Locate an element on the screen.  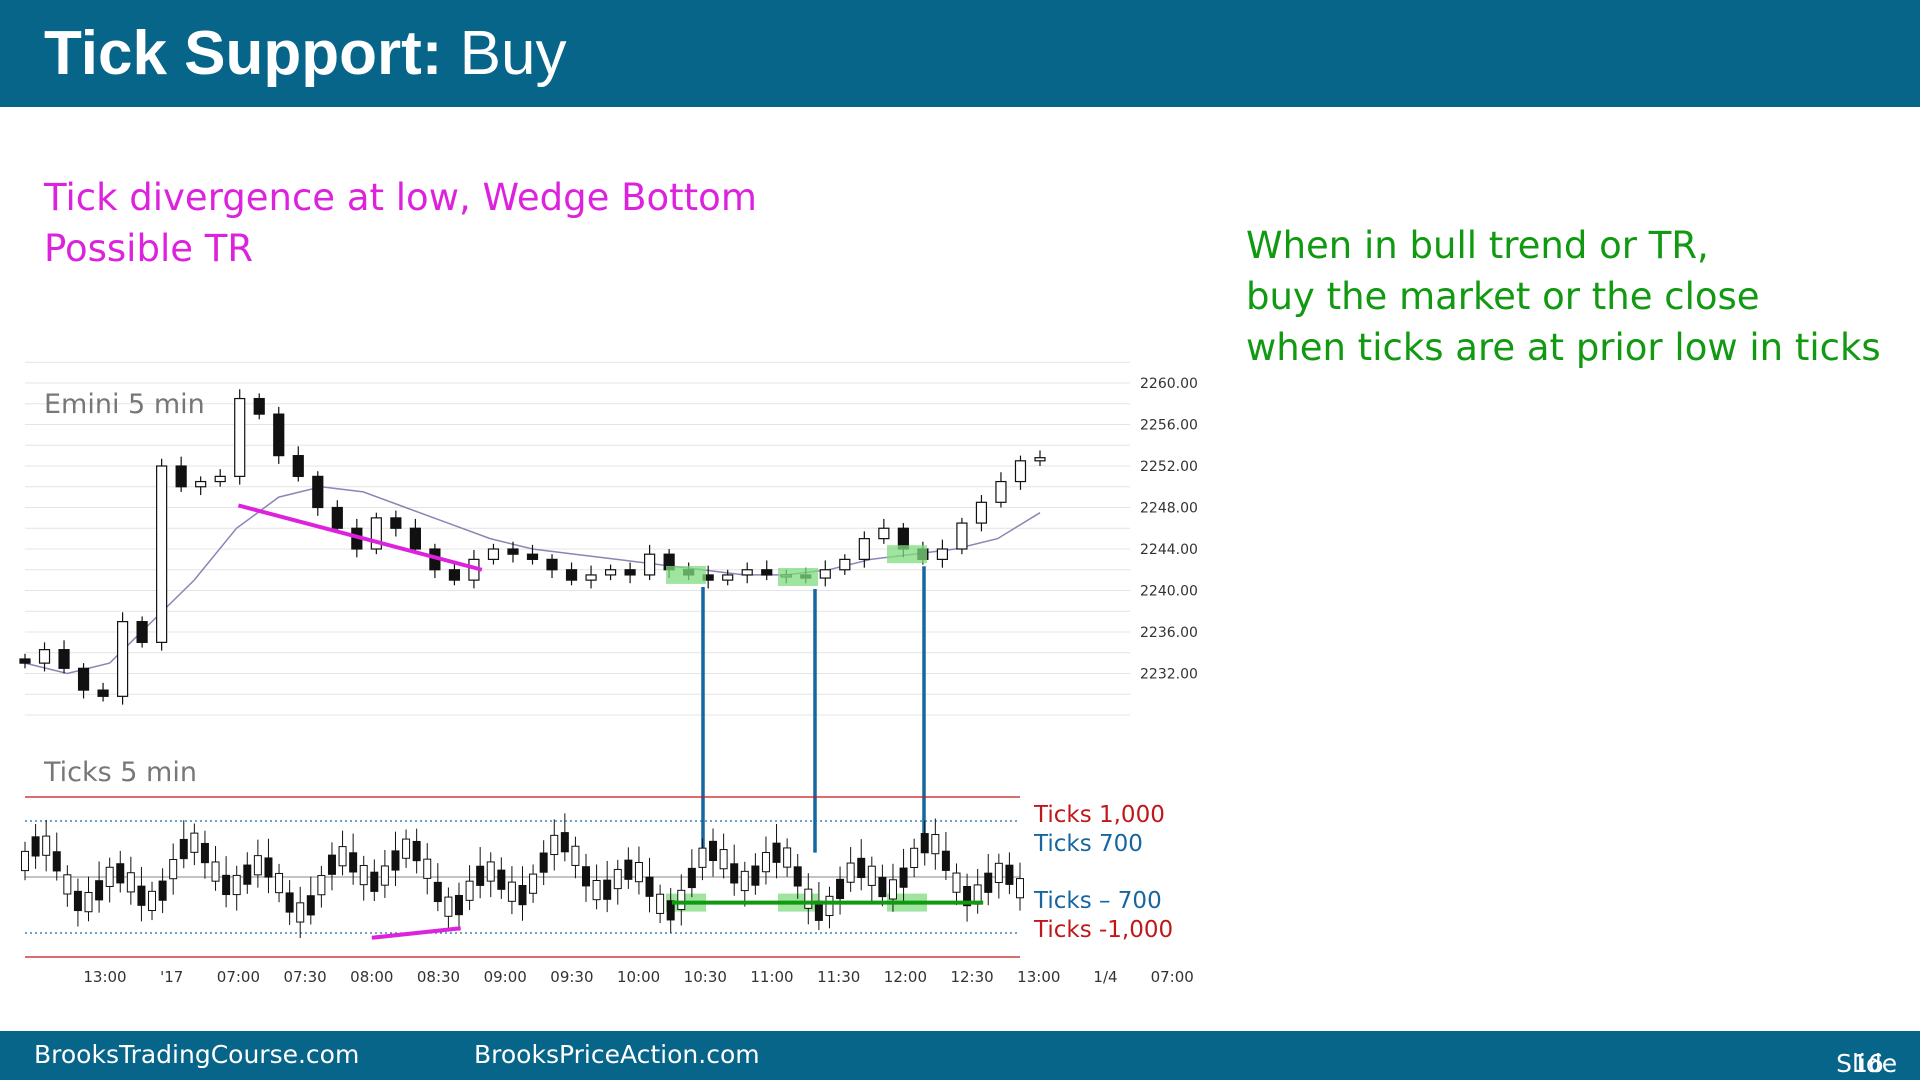
price-highlight-box is located at coordinates (798, 577).